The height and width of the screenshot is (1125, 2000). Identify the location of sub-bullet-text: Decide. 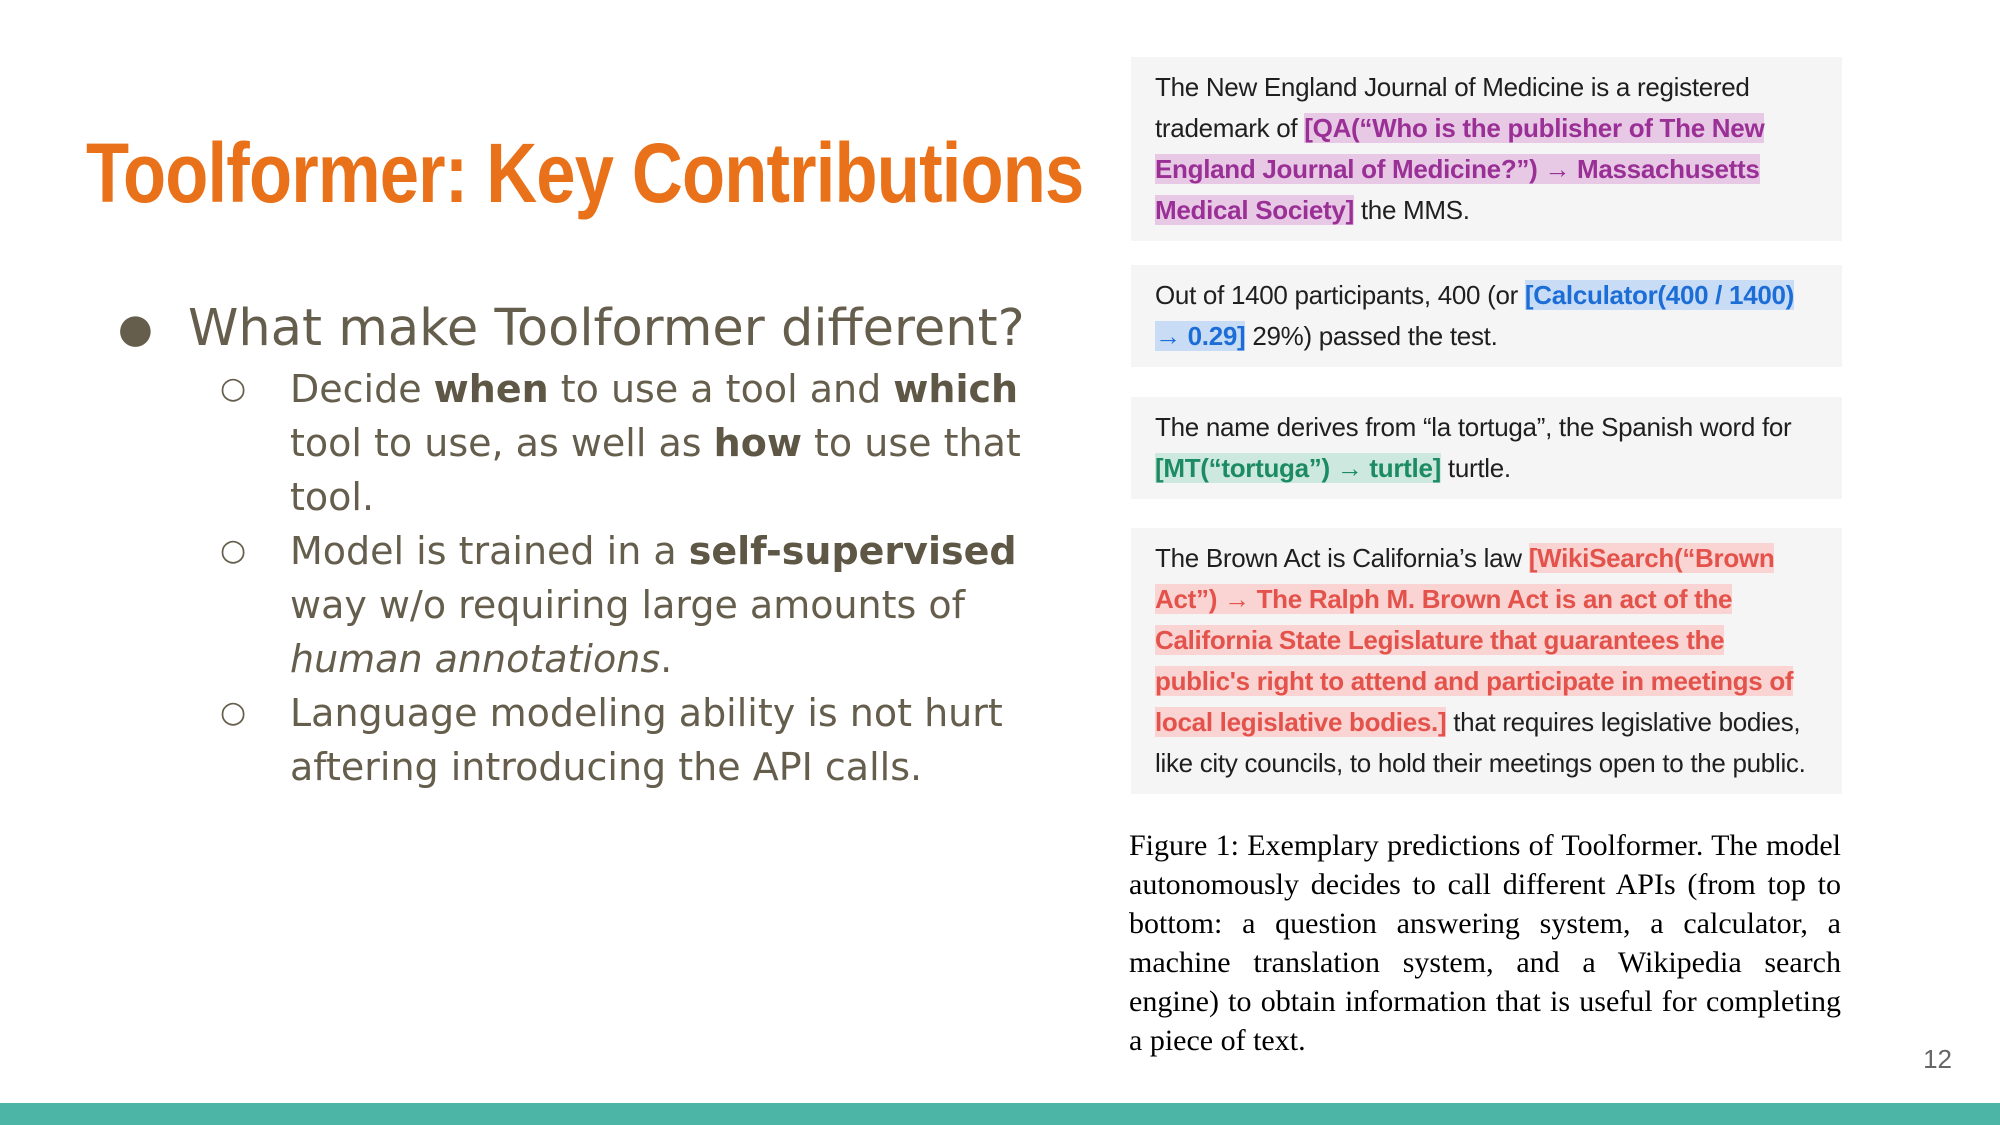
(362, 389).